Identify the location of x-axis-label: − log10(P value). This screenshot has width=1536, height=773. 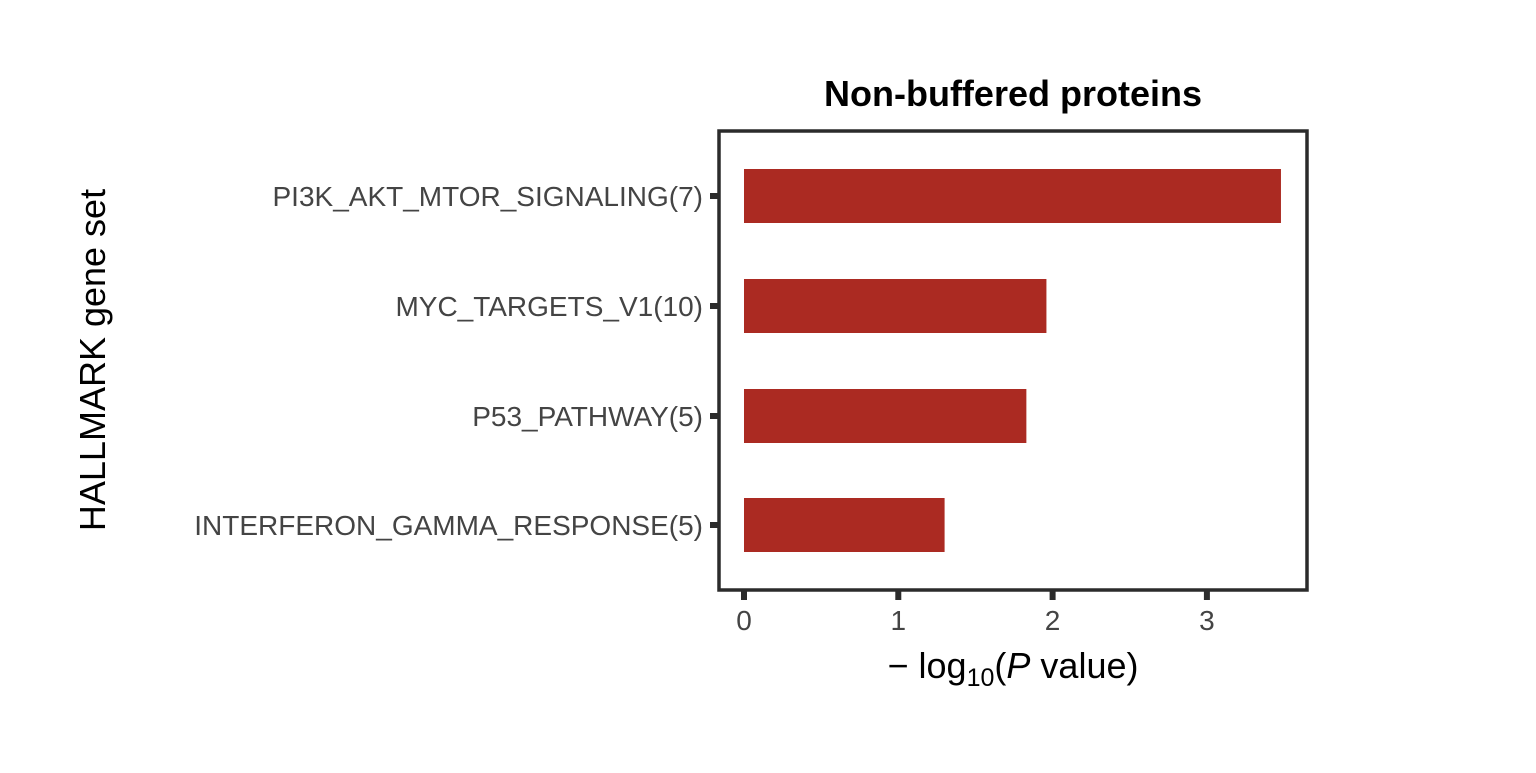
(1013, 668).